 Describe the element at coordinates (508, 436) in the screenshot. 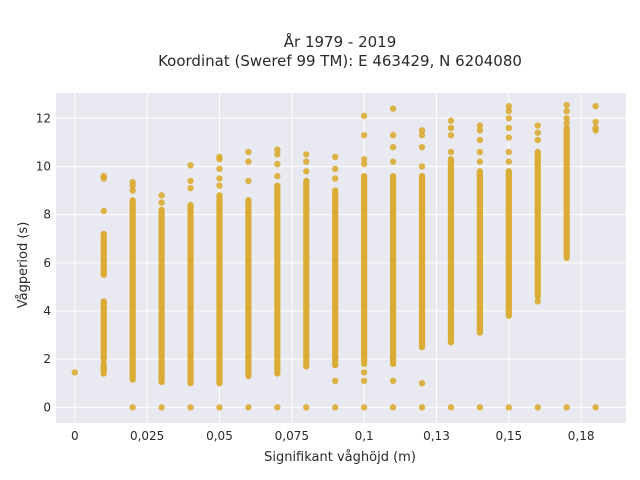

I see `x-tick-label: 0,15` at that location.